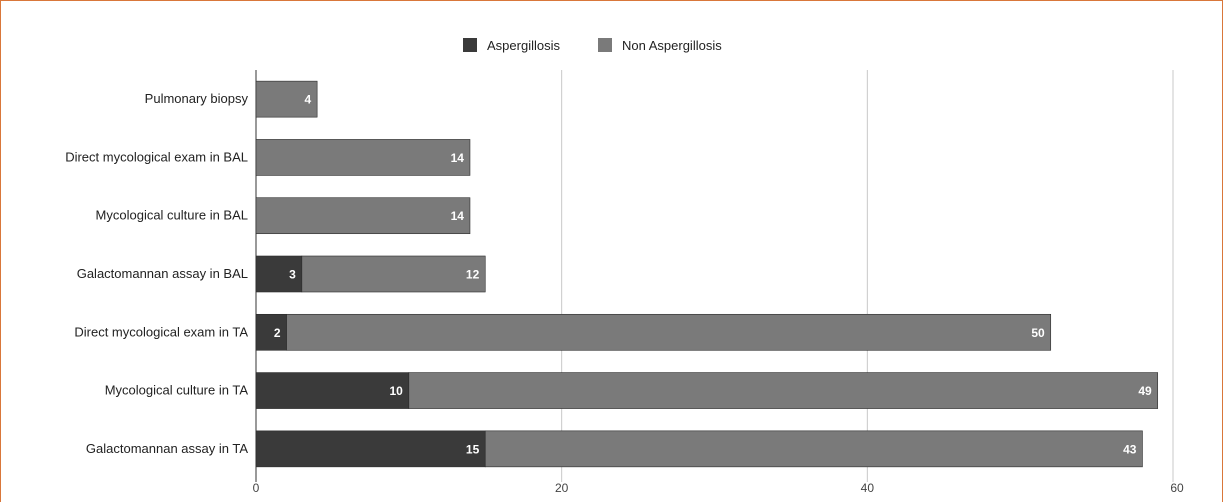 Image resolution: width=1225 pixels, height=504 pixels. Describe the element at coordinates (1130, 449) in the screenshot. I see `data-label: 43` at that location.